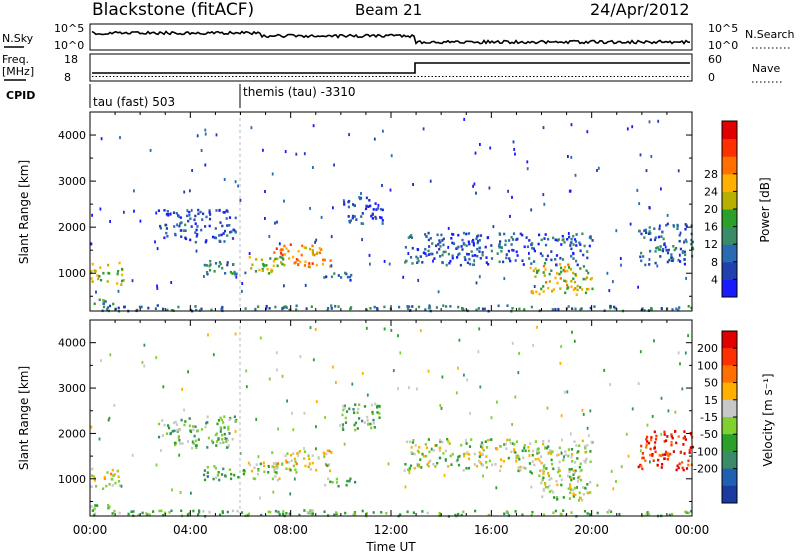  What do you see at coordinates (90, 530) in the screenshot?
I see `time-tick-label: 00:00` at bounding box center [90, 530].